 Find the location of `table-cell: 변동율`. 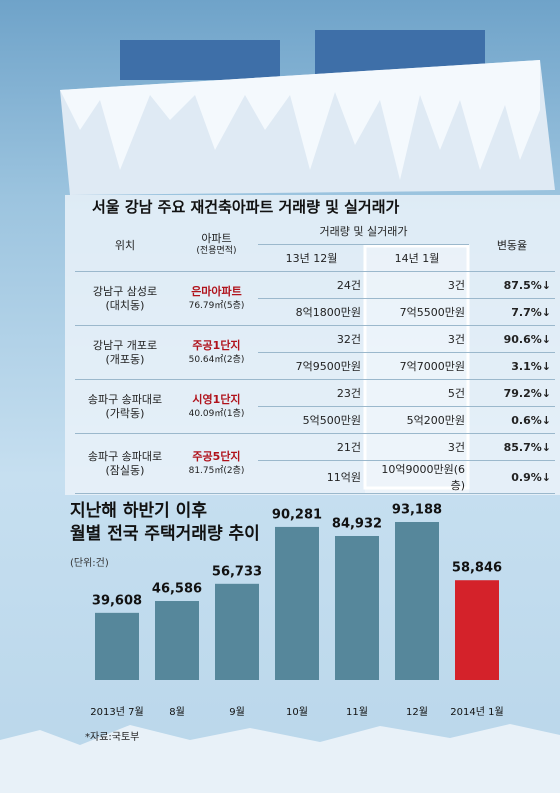

table-cell: 변동율 is located at coordinates (512, 245).